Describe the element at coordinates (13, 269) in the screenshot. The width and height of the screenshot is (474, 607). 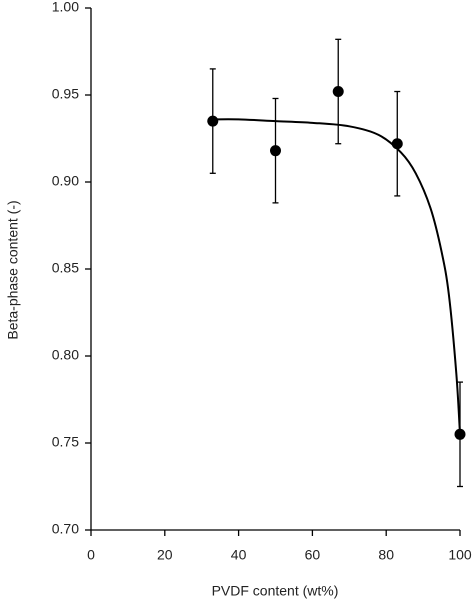
I see `y-axis-label: Beta-phase content (-)` at that location.